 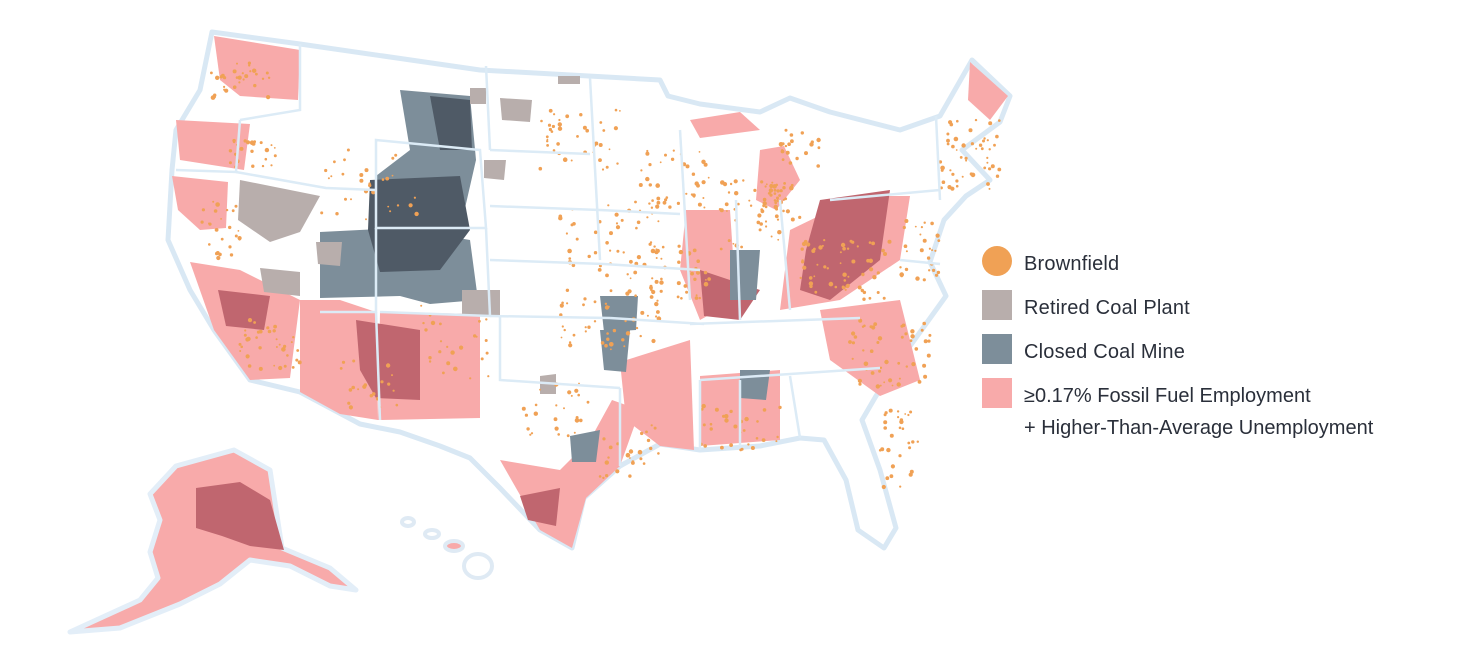 I want to click on hawaii, so click(x=447, y=548).